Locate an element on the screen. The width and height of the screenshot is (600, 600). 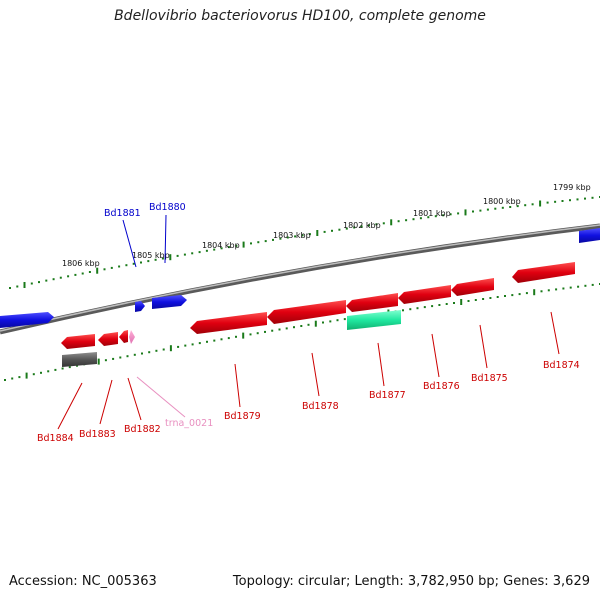
tick-label-1803: 1803 kbp is located at coordinates (292, 235).